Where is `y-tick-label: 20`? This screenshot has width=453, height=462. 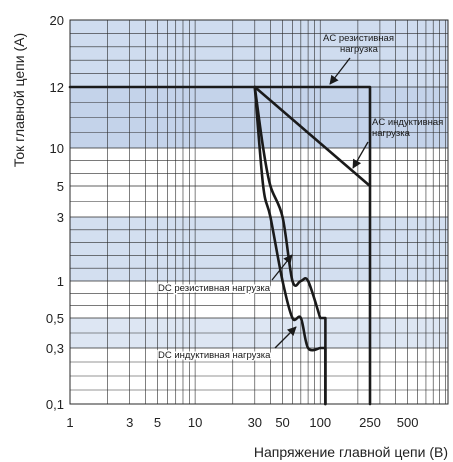 y-tick-label: 20 is located at coordinates (57, 20).